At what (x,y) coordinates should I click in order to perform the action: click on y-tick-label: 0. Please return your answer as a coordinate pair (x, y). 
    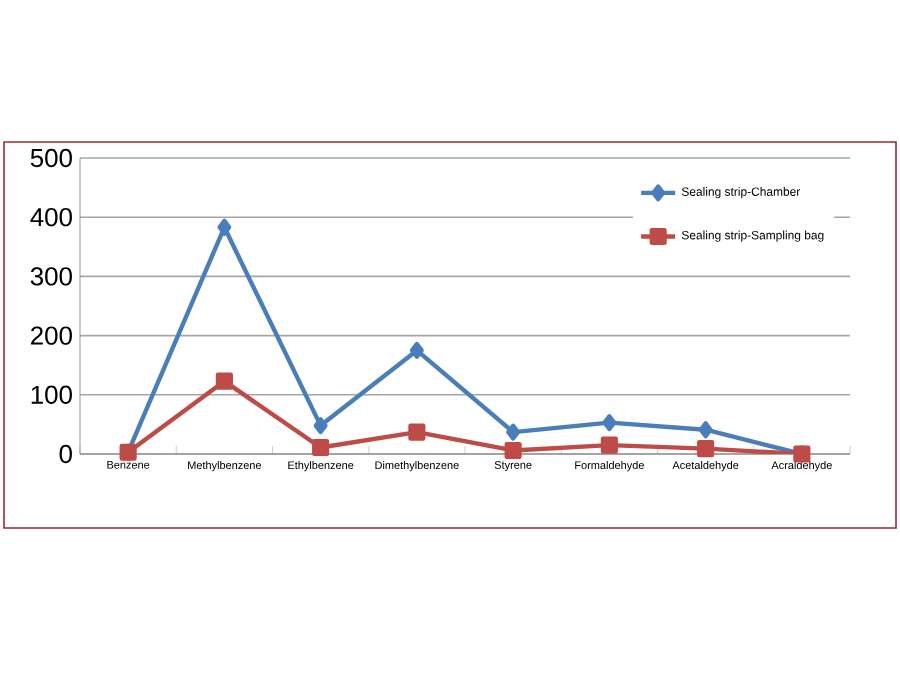
    Looking at the image, I should click on (65, 454).